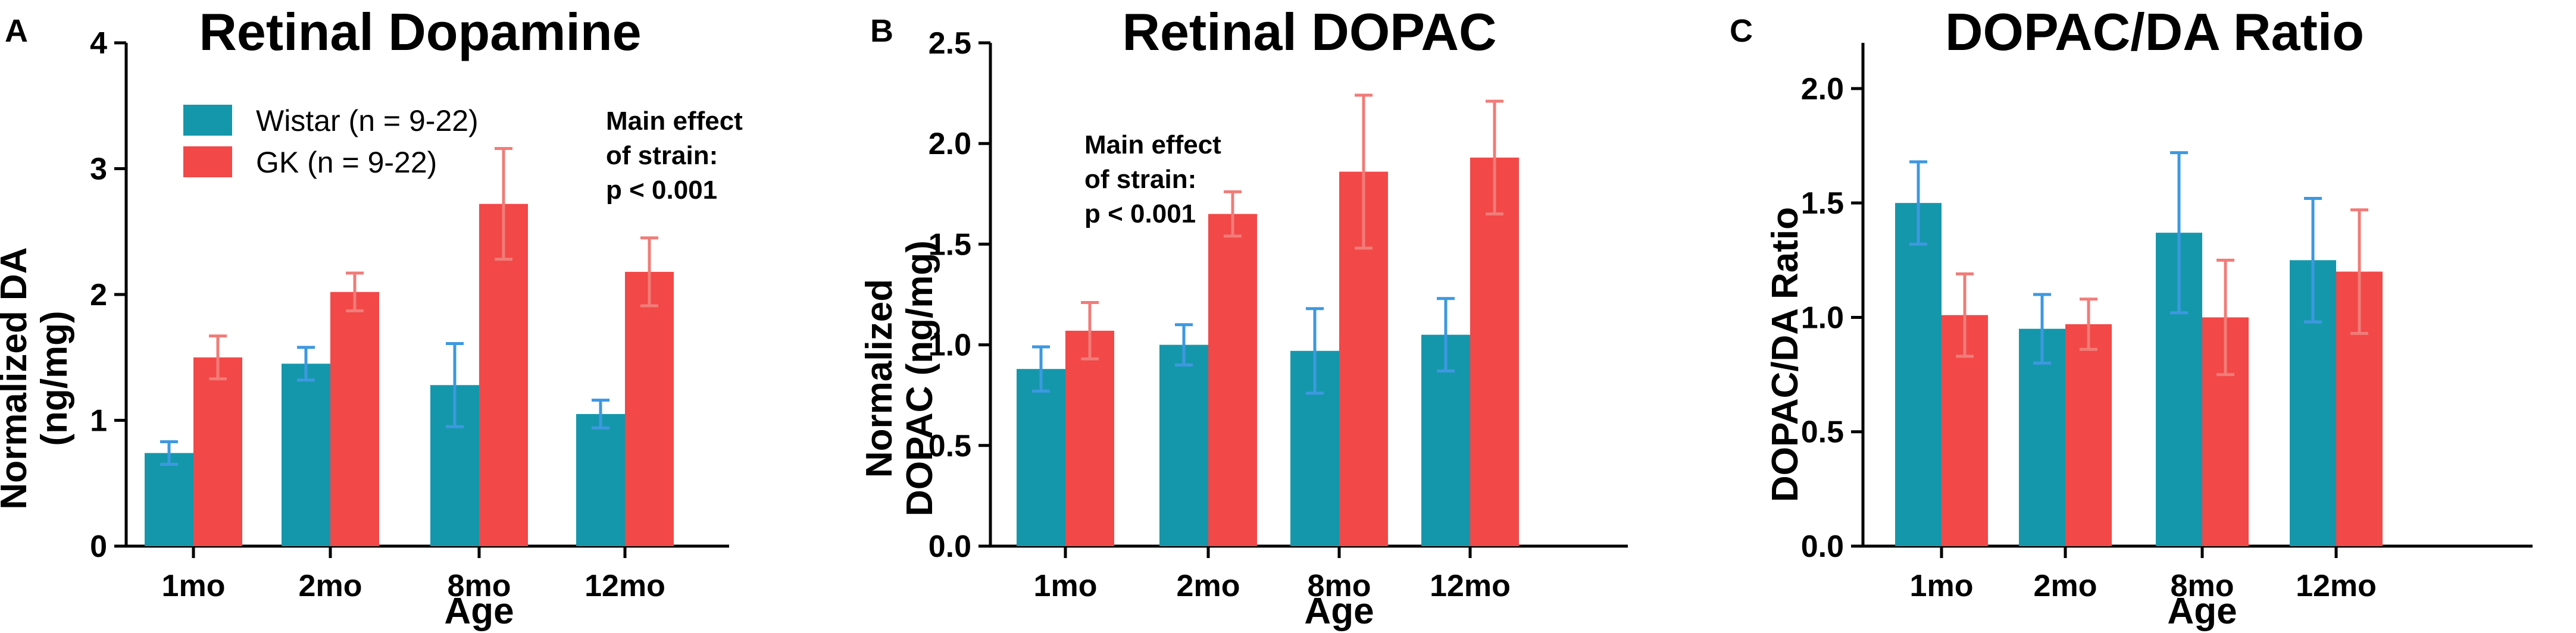 The height and width of the screenshot is (633, 2576). I want to click on y-axis-label-line: DOPAC (ng/mg), so click(919, 378).